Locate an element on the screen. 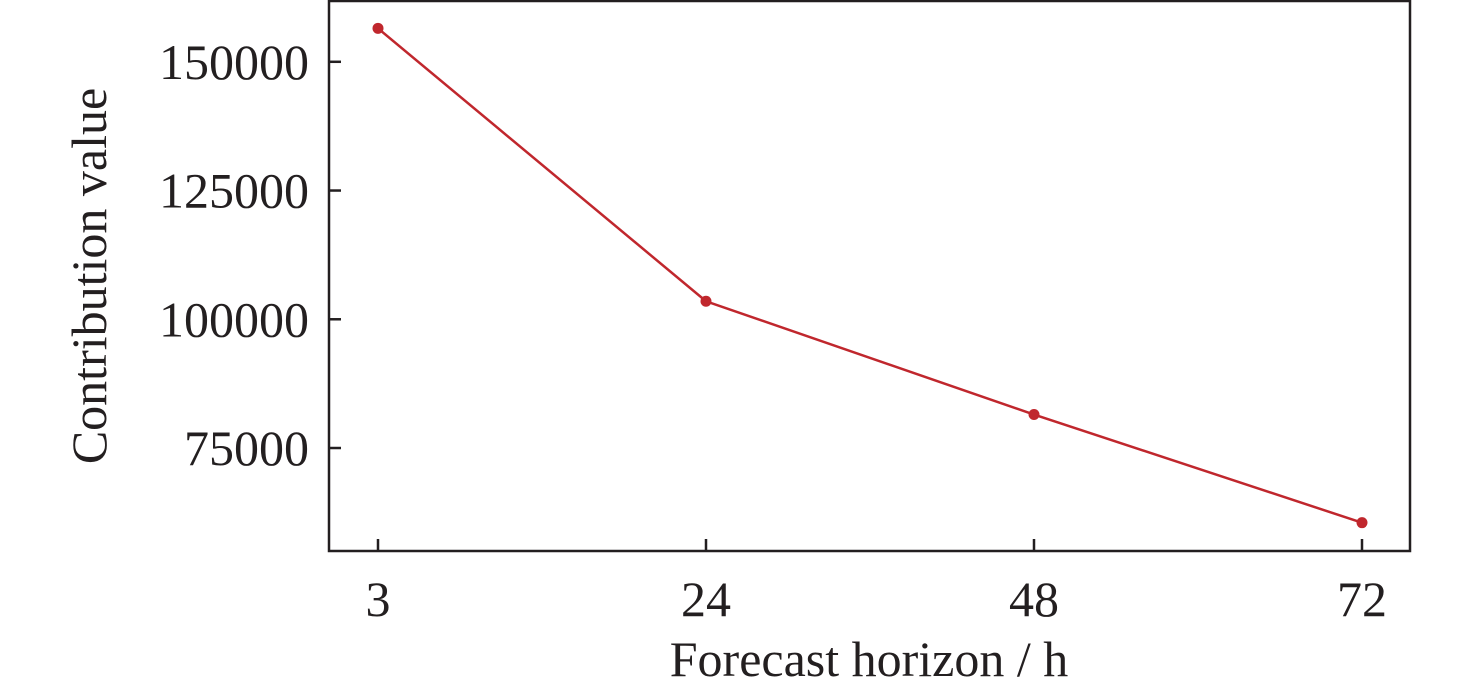  x-axis-title: Forecast horizon / h is located at coordinates (869, 659).